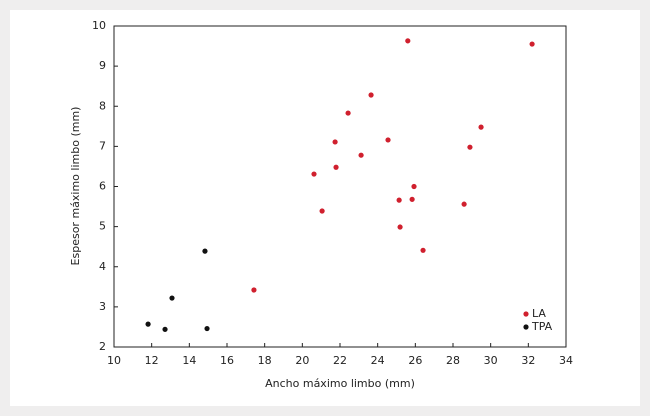 The image size is (650, 416). I want to click on x-tick-label: 34, so click(566, 360).